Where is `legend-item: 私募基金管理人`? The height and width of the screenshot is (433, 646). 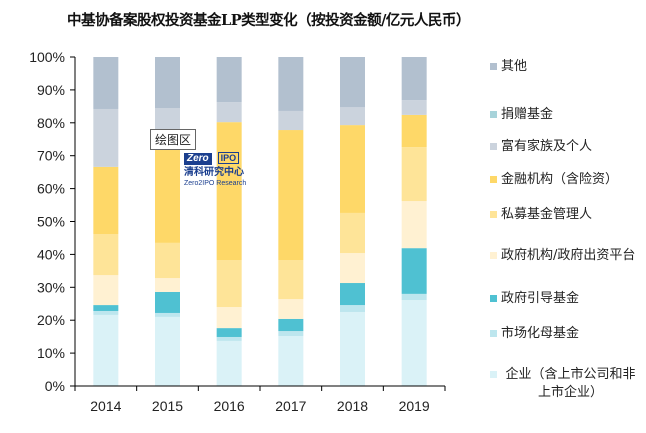
legend-item: 私募基金管理人 is located at coordinates (565, 215).